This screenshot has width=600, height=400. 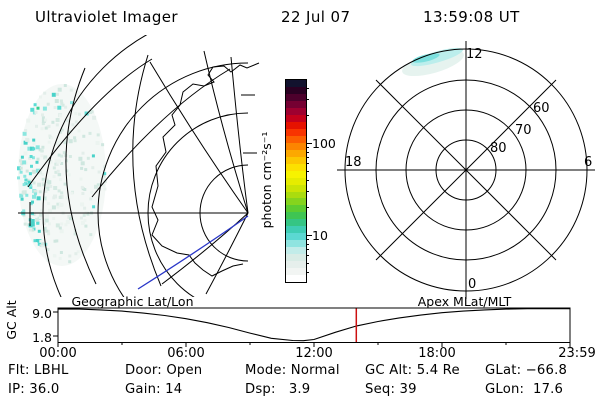 What do you see at coordinates (464, 301) in the screenshot?
I see `polar-panel-caption: Apex MLat/MLT` at bounding box center [464, 301].